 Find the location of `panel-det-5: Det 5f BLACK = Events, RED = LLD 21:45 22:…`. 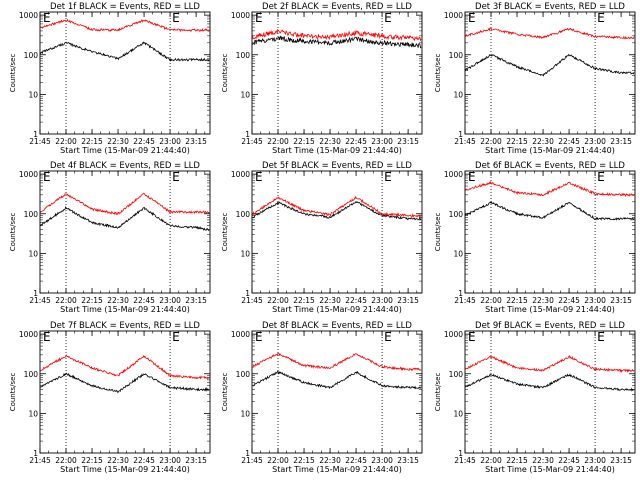

panel-det-5: Det 5f BLACK = Events, RED = LLD 21:45 22:… is located at coordinates (322, 237).